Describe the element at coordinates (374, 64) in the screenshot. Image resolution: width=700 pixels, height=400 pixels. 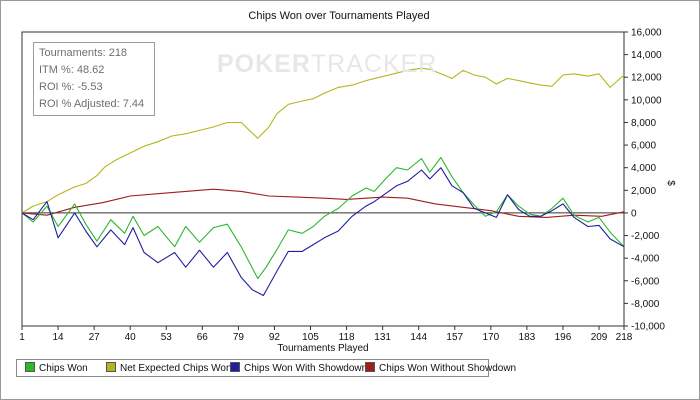
I see `watermark-brand-light: TRACKER` at that location.